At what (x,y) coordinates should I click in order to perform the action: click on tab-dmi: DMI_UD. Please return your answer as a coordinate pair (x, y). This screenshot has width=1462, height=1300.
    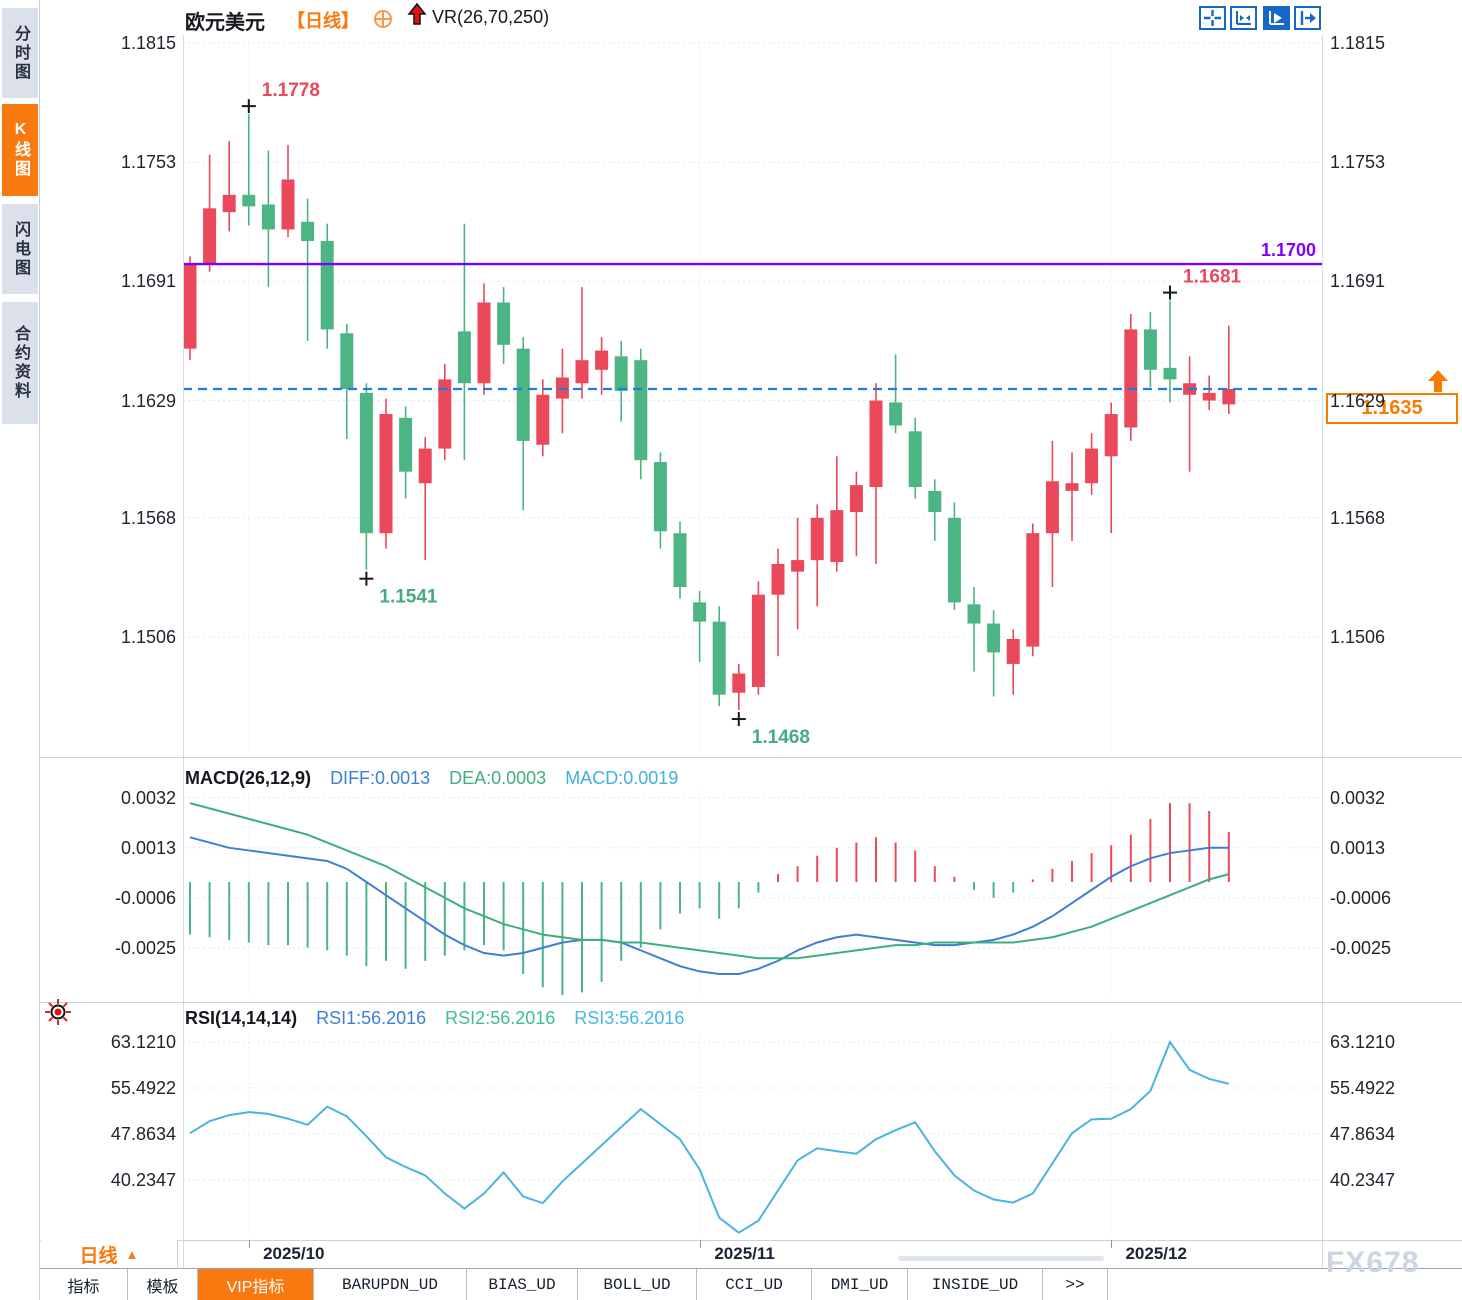
    Looking at the image, I should click on (860, 1284).